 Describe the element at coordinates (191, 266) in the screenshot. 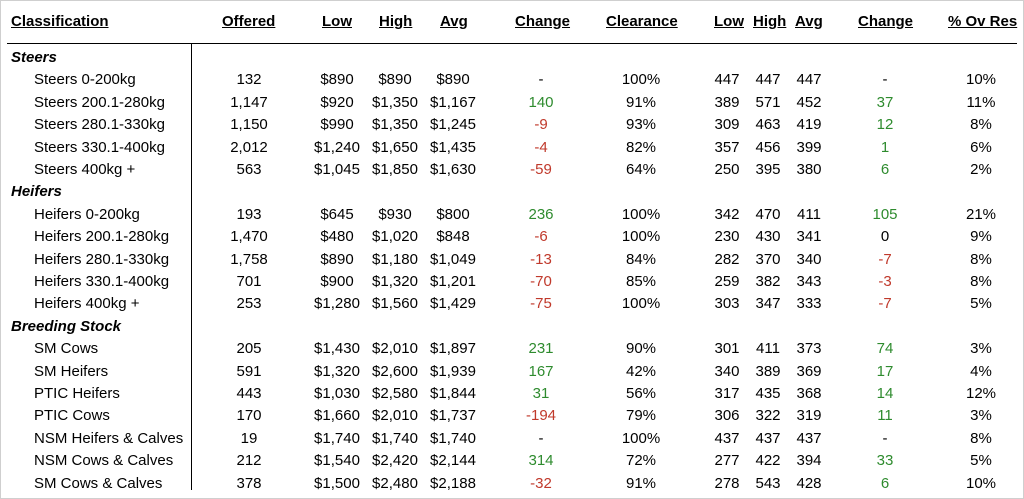

I see `classification-divider` at that location.